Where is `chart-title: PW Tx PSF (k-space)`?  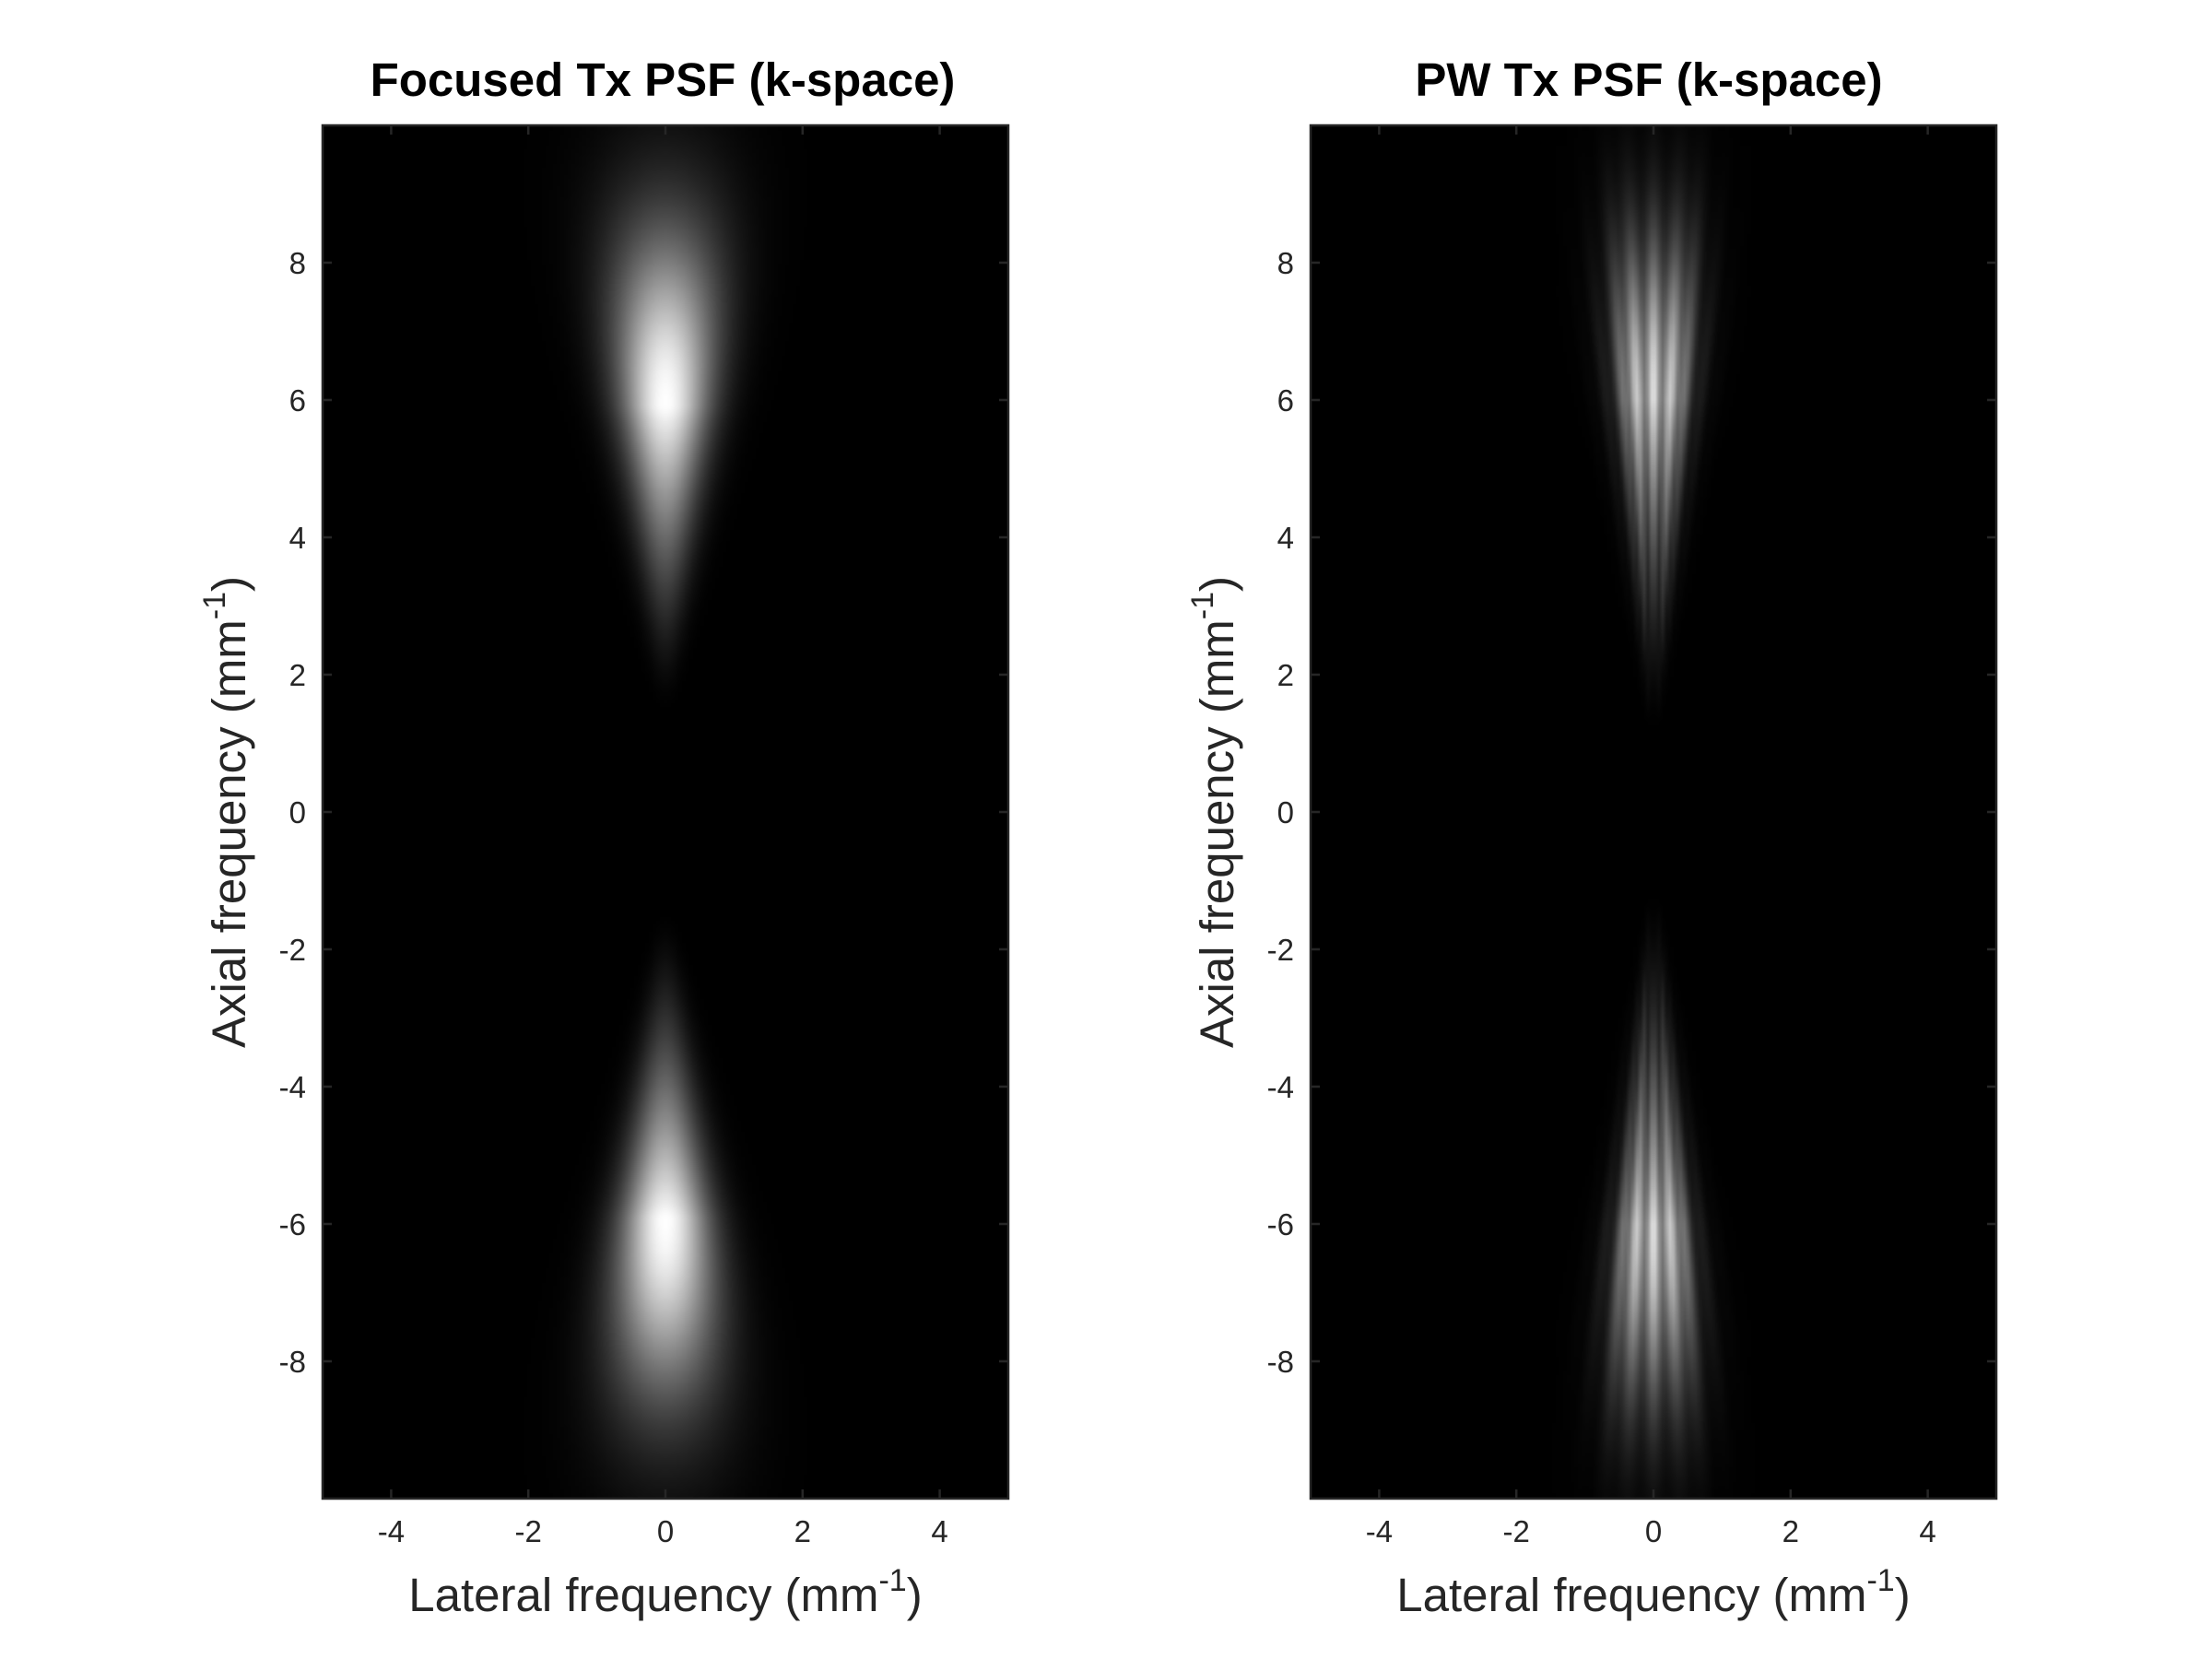
chart-title: PW Tx PSF (k-space) is located at coordinates (1648, 79).